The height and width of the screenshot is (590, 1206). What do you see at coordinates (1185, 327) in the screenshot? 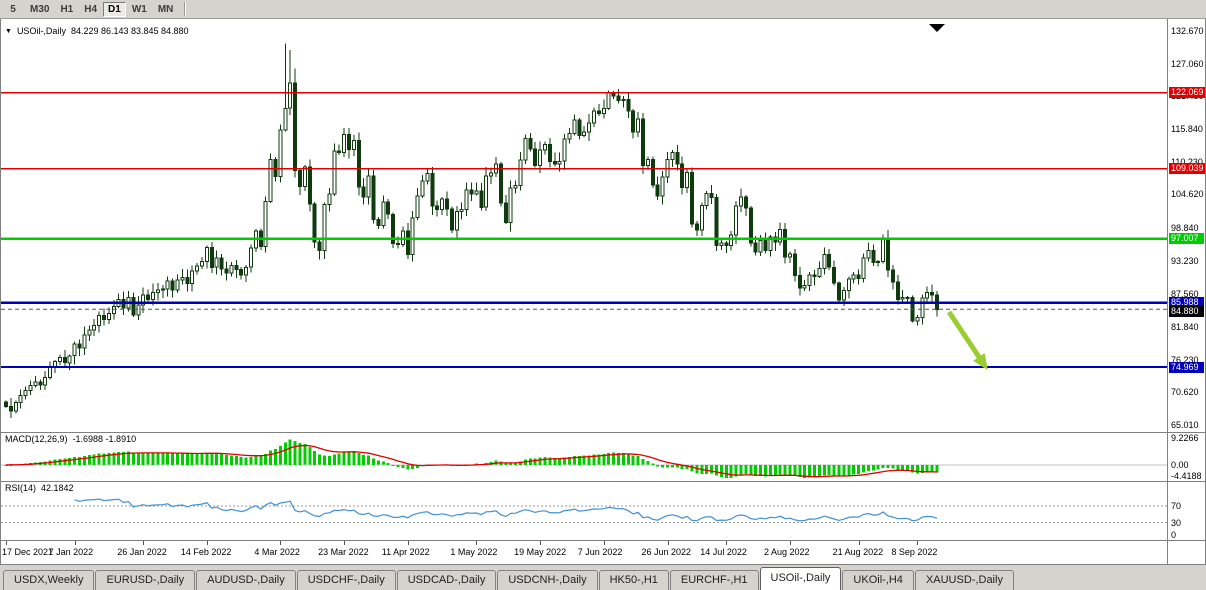
I see `price-axis-label: 81.840` at bounding box center [1185, 327].